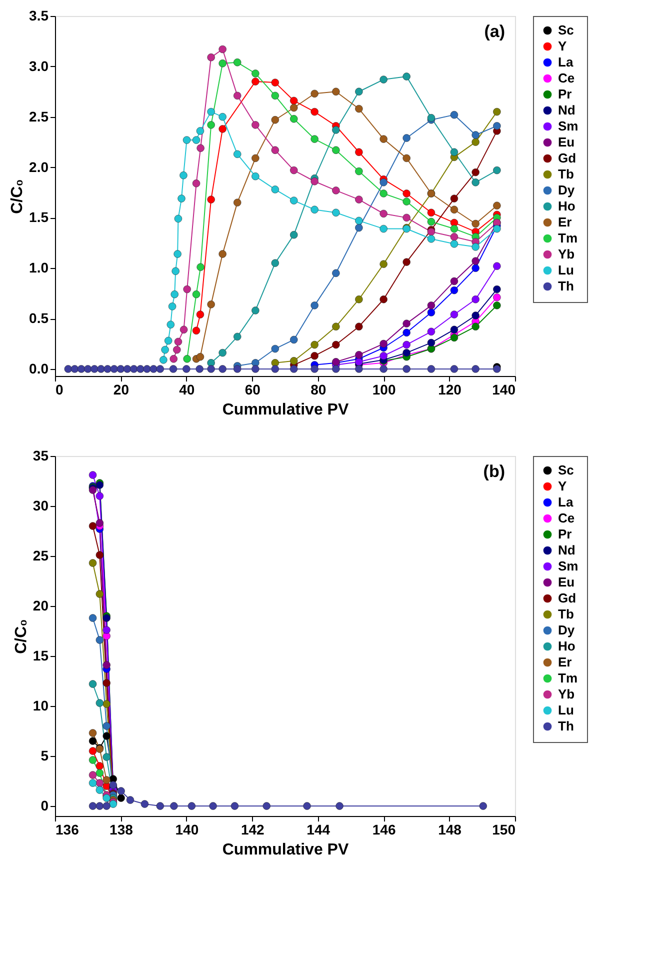 Image resolution: width=661 pixels, height=964 pixels. Describe the element at coordinates (384, 390) in the screenshot. I see `x-tick-label: 100` at that location.